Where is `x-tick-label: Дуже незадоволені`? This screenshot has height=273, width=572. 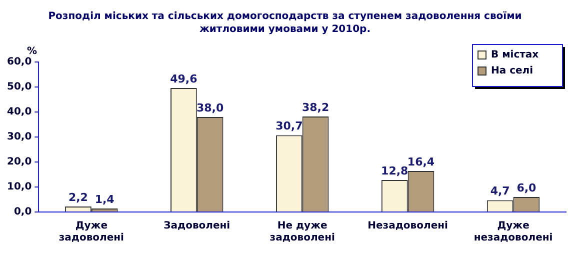
x-tick-label: Дуже незадоволені is located at coordinates (513, 232).